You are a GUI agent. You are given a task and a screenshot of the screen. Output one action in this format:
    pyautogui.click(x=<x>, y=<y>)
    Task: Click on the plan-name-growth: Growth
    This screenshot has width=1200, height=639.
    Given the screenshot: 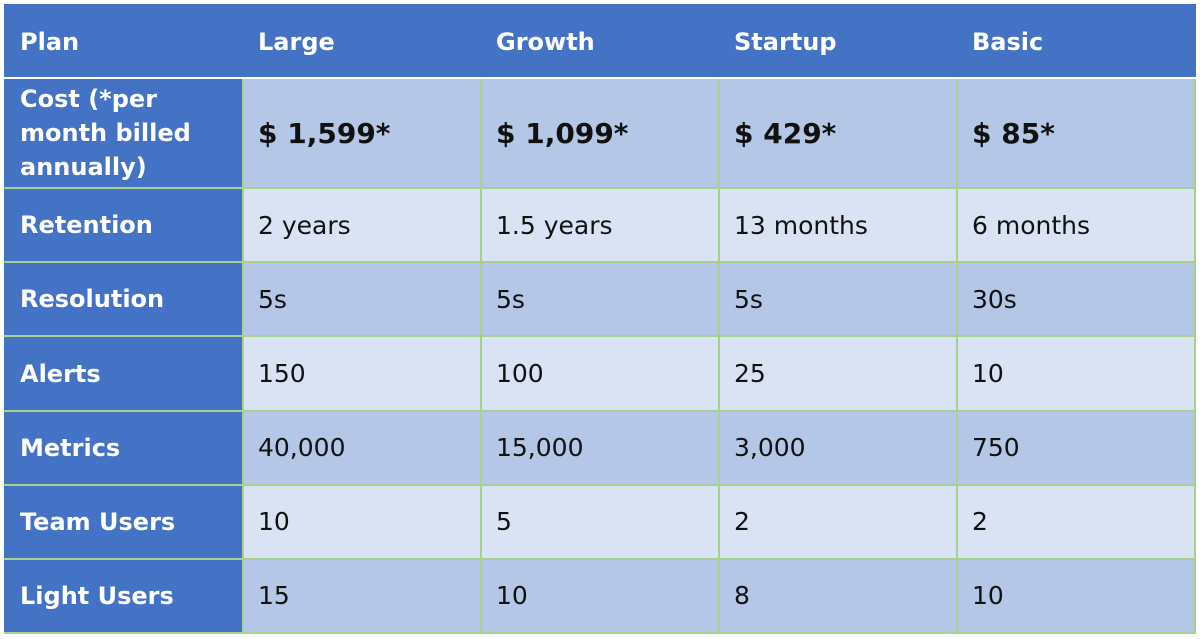 What is the action you would take?
    pyautogui.click(x=600, y=41)
    